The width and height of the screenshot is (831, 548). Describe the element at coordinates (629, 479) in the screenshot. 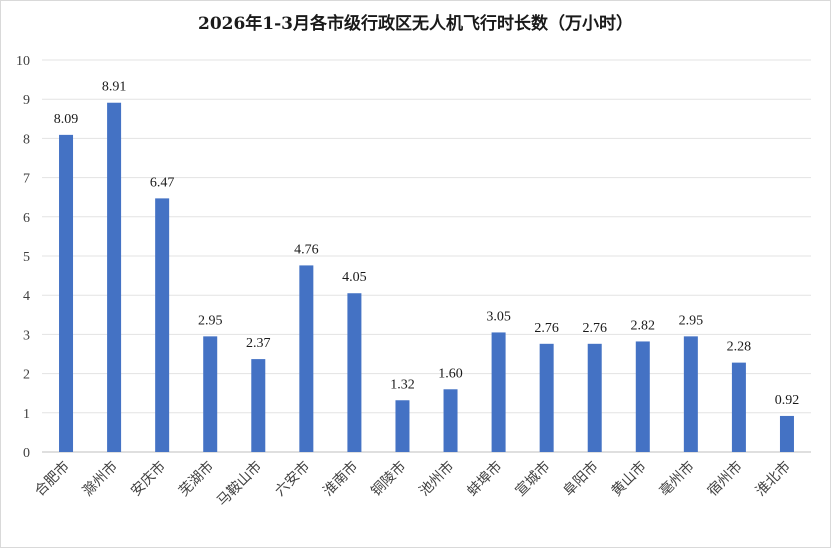

I see `x-tick-label: 黄山市` at that location.